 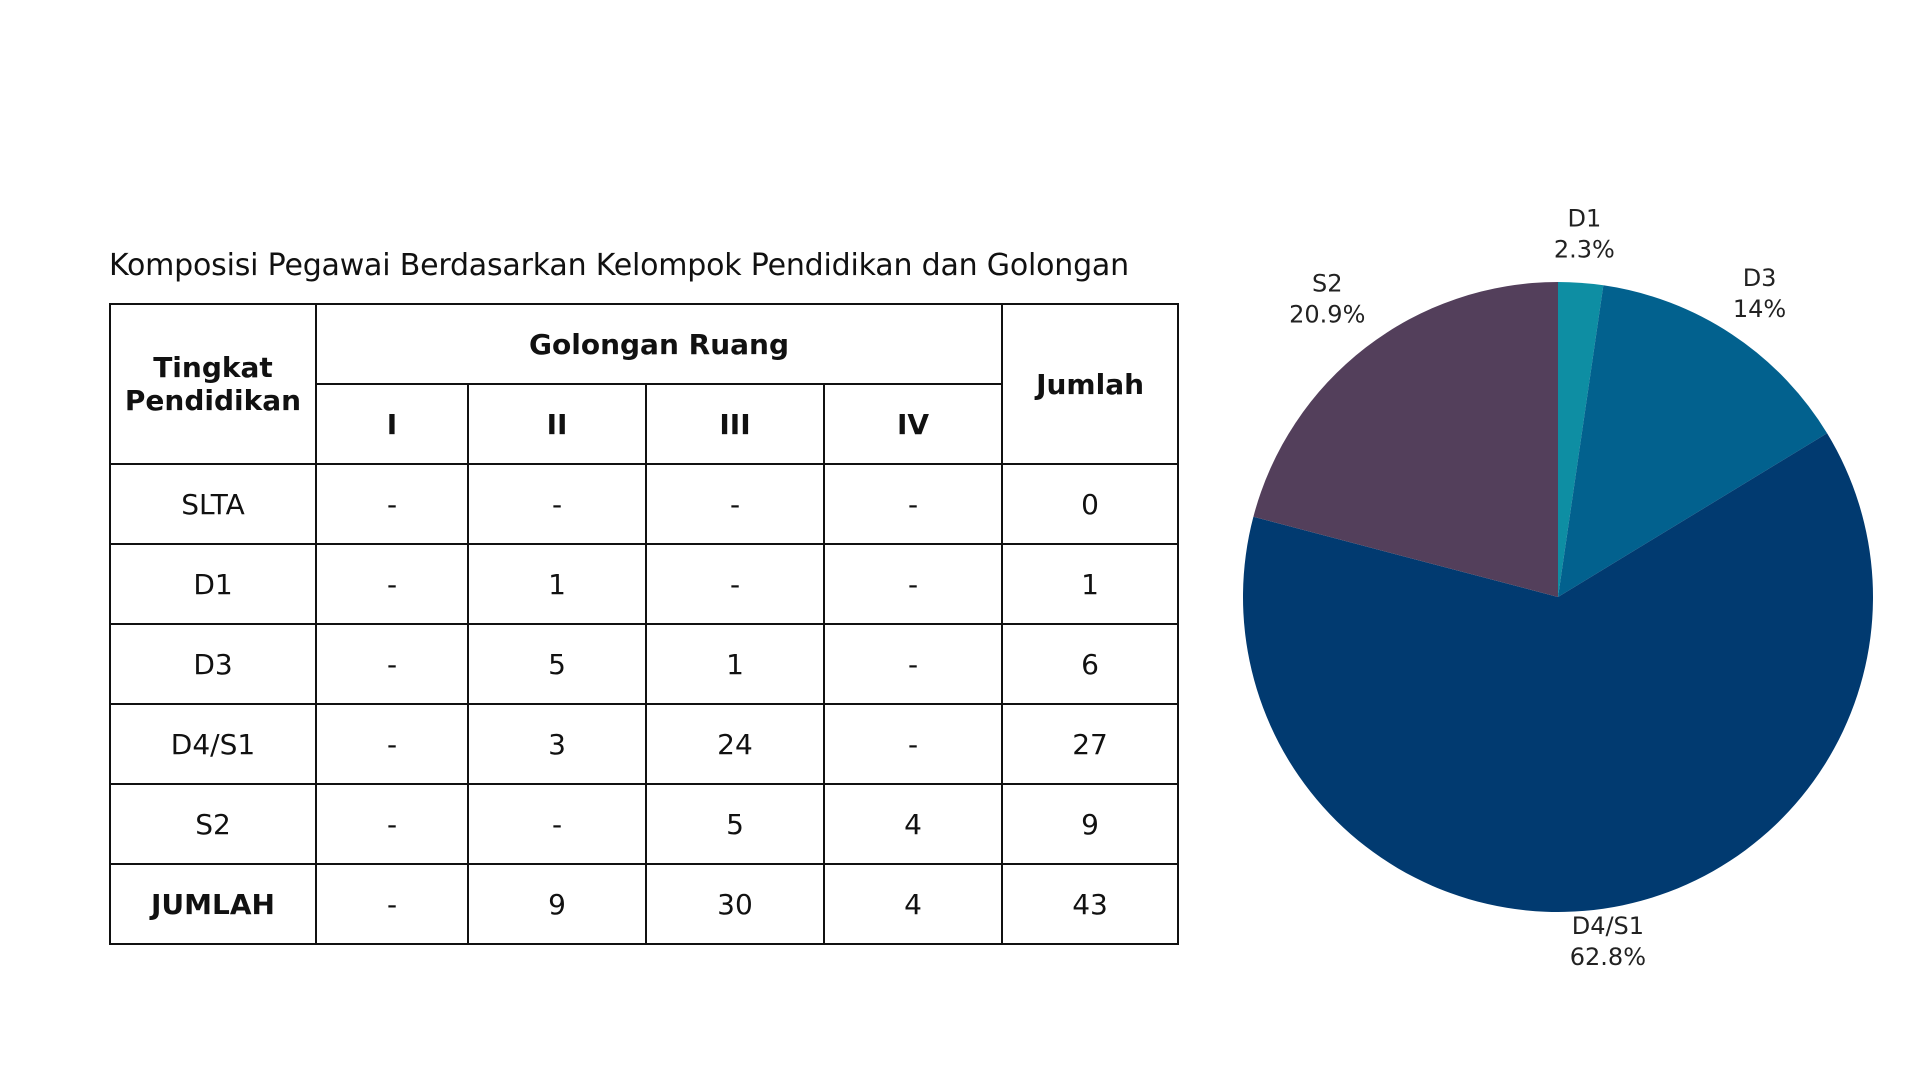 What do you see at coordinates (557, 904) in the screenshot?
I see `table-cell: 9` at bounding box center [557, 904].